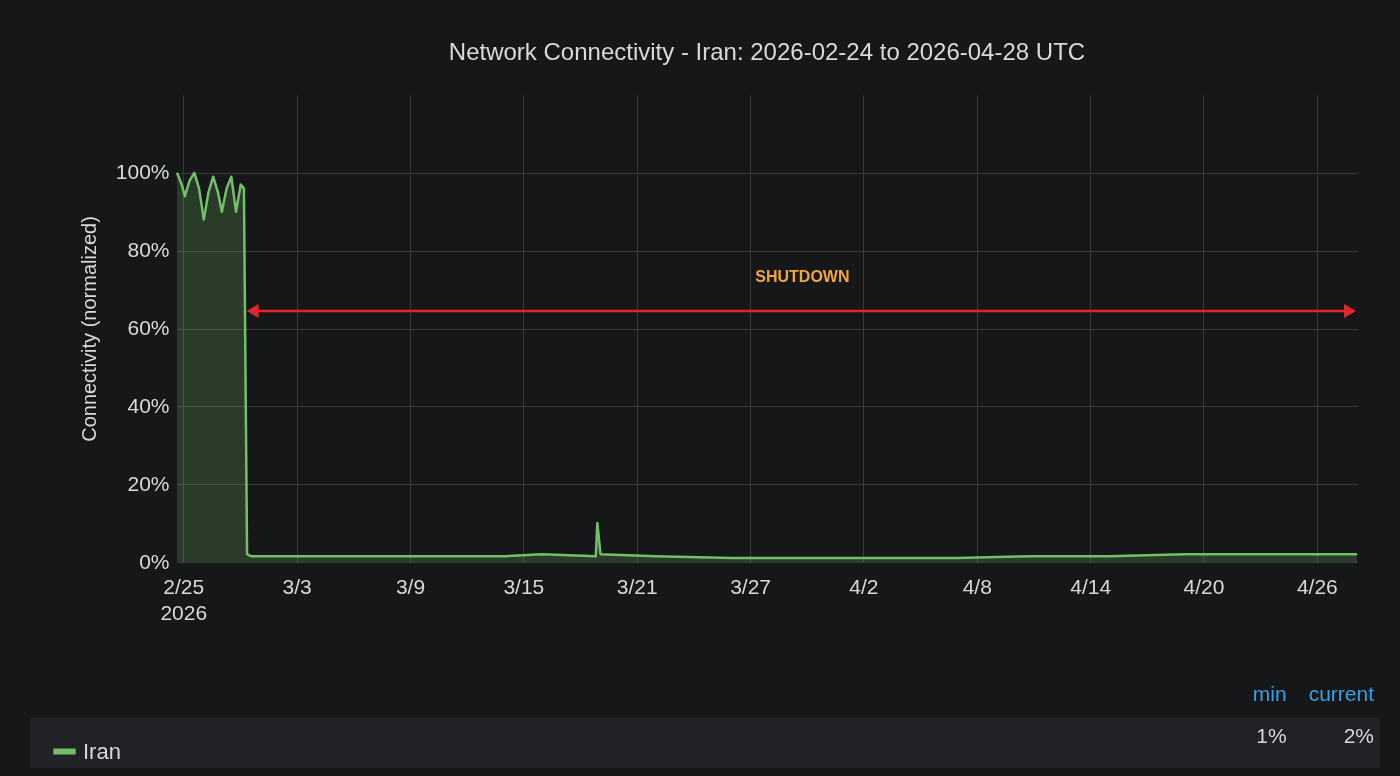  Describe the element at coordinates (148, 327) in the screenshot. I see `y-tick-label: 60%` at that location.